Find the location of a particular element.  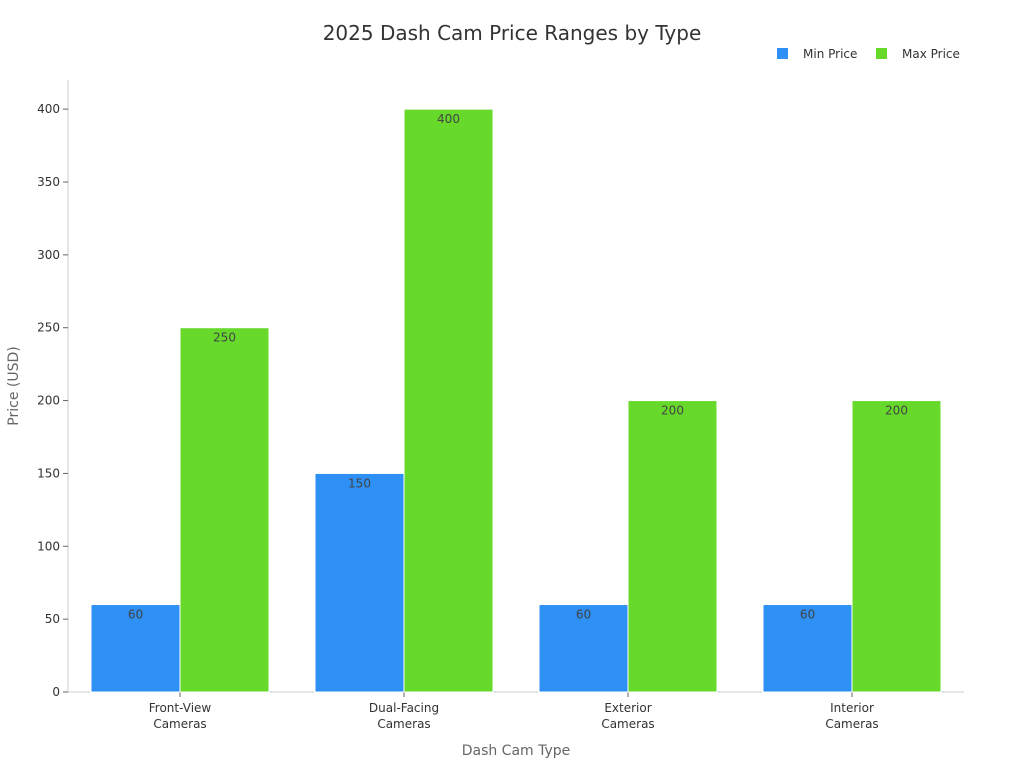

legend: Min Price Max Price is located at coordinates (868, 54).